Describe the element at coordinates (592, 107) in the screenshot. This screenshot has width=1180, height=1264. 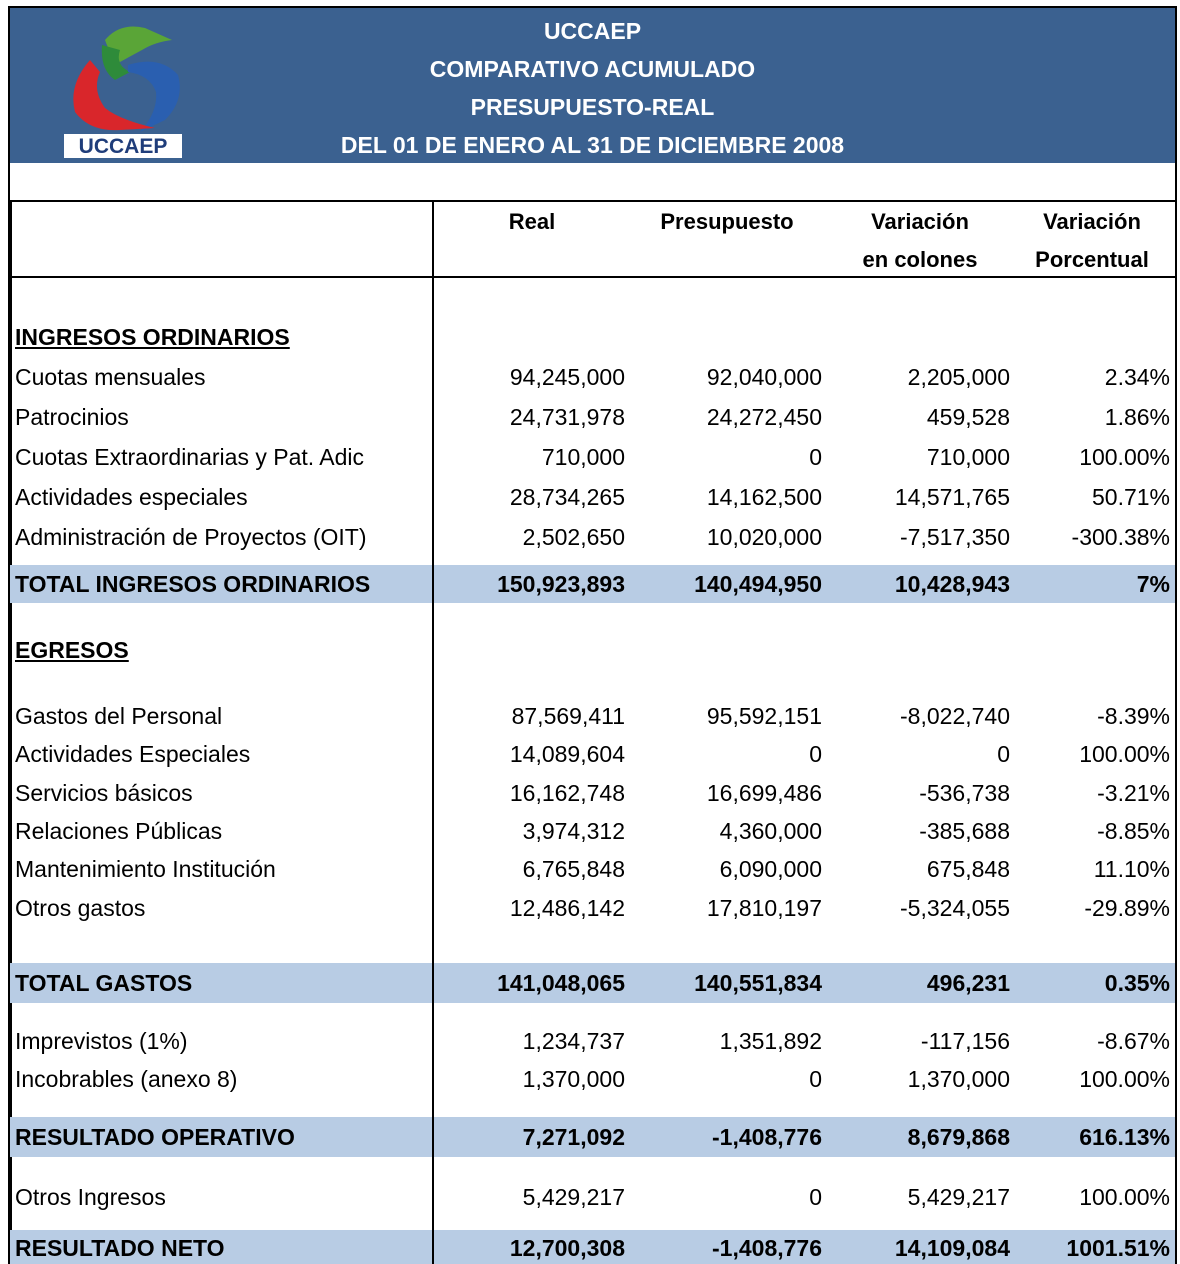
I see `title-line: PRESUPUESTO-REAL` at that location.